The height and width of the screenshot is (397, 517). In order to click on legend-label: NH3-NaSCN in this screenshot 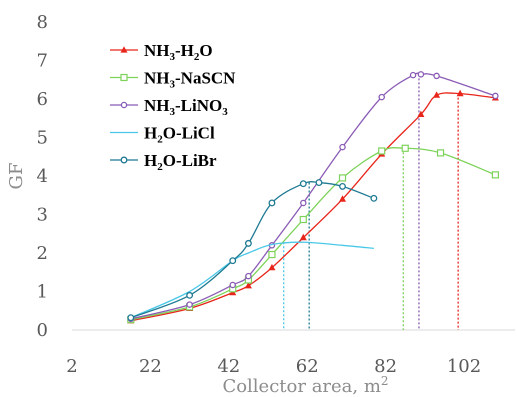, I will do `click(190, 80)`.